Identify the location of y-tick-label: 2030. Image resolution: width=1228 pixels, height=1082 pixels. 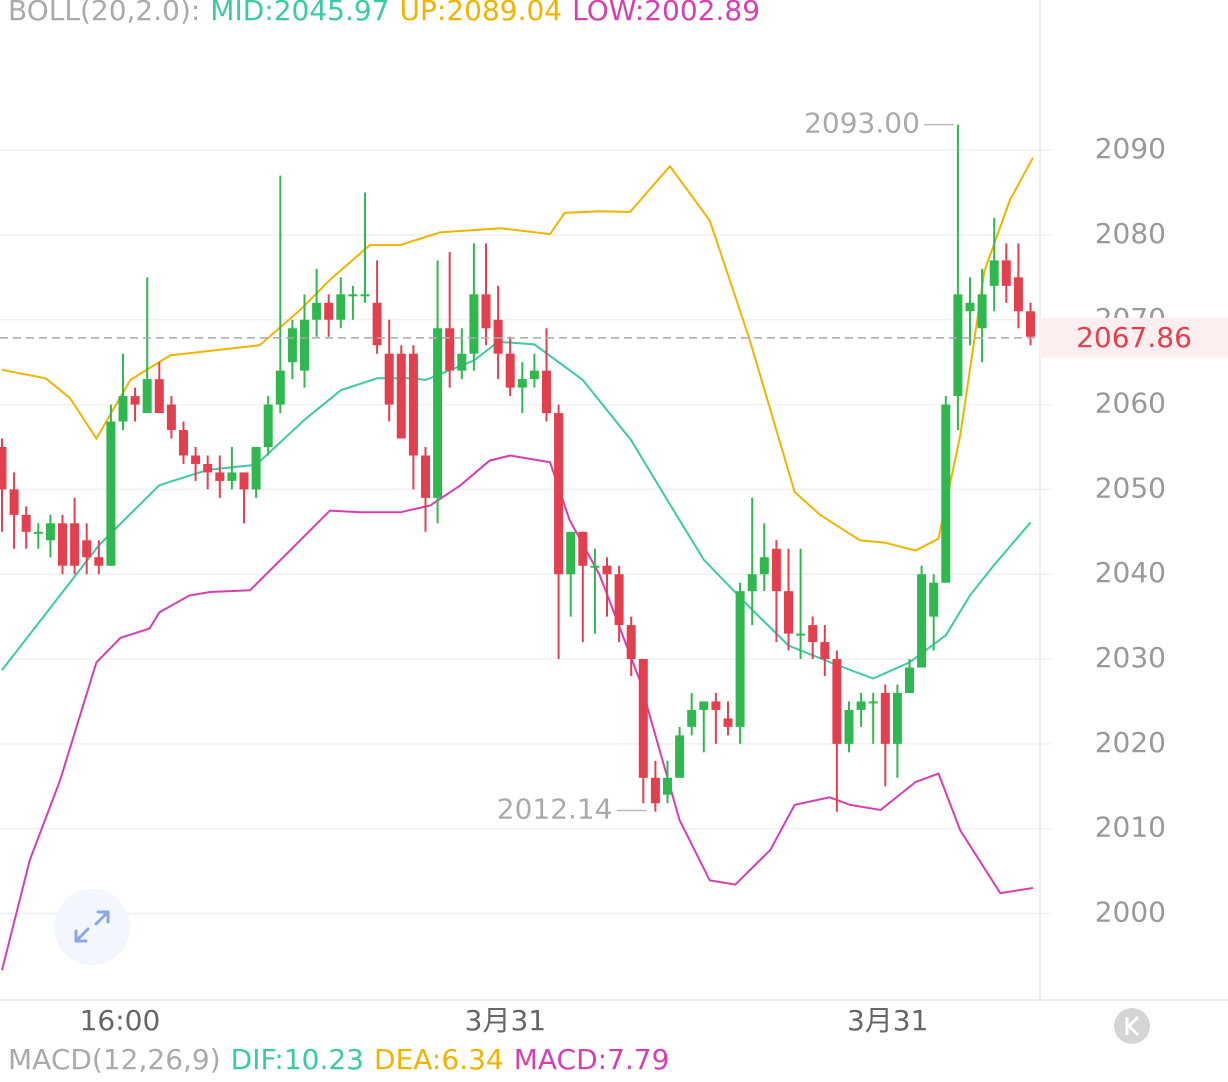
(1130, 657).